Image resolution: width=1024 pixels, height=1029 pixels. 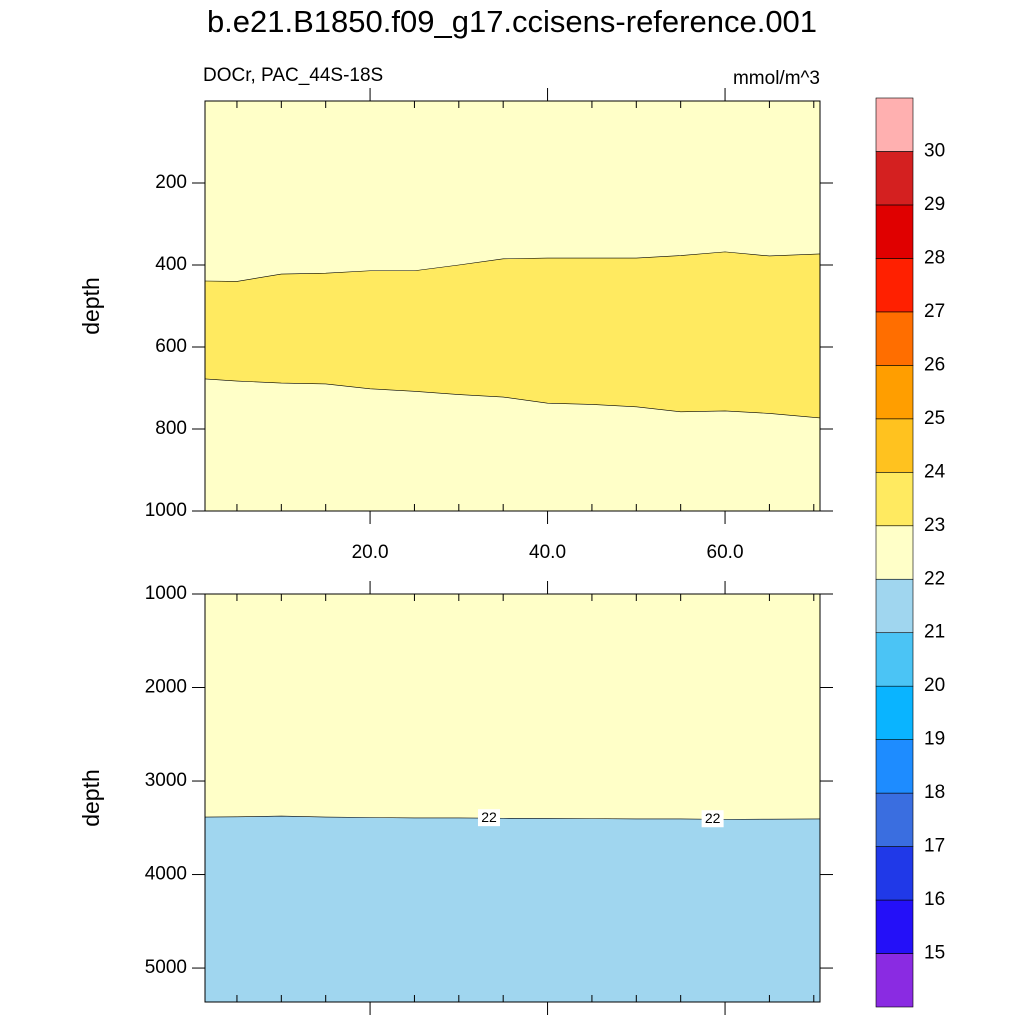 I want to click on colorbar-label: 20, so click(x=934, y=685).